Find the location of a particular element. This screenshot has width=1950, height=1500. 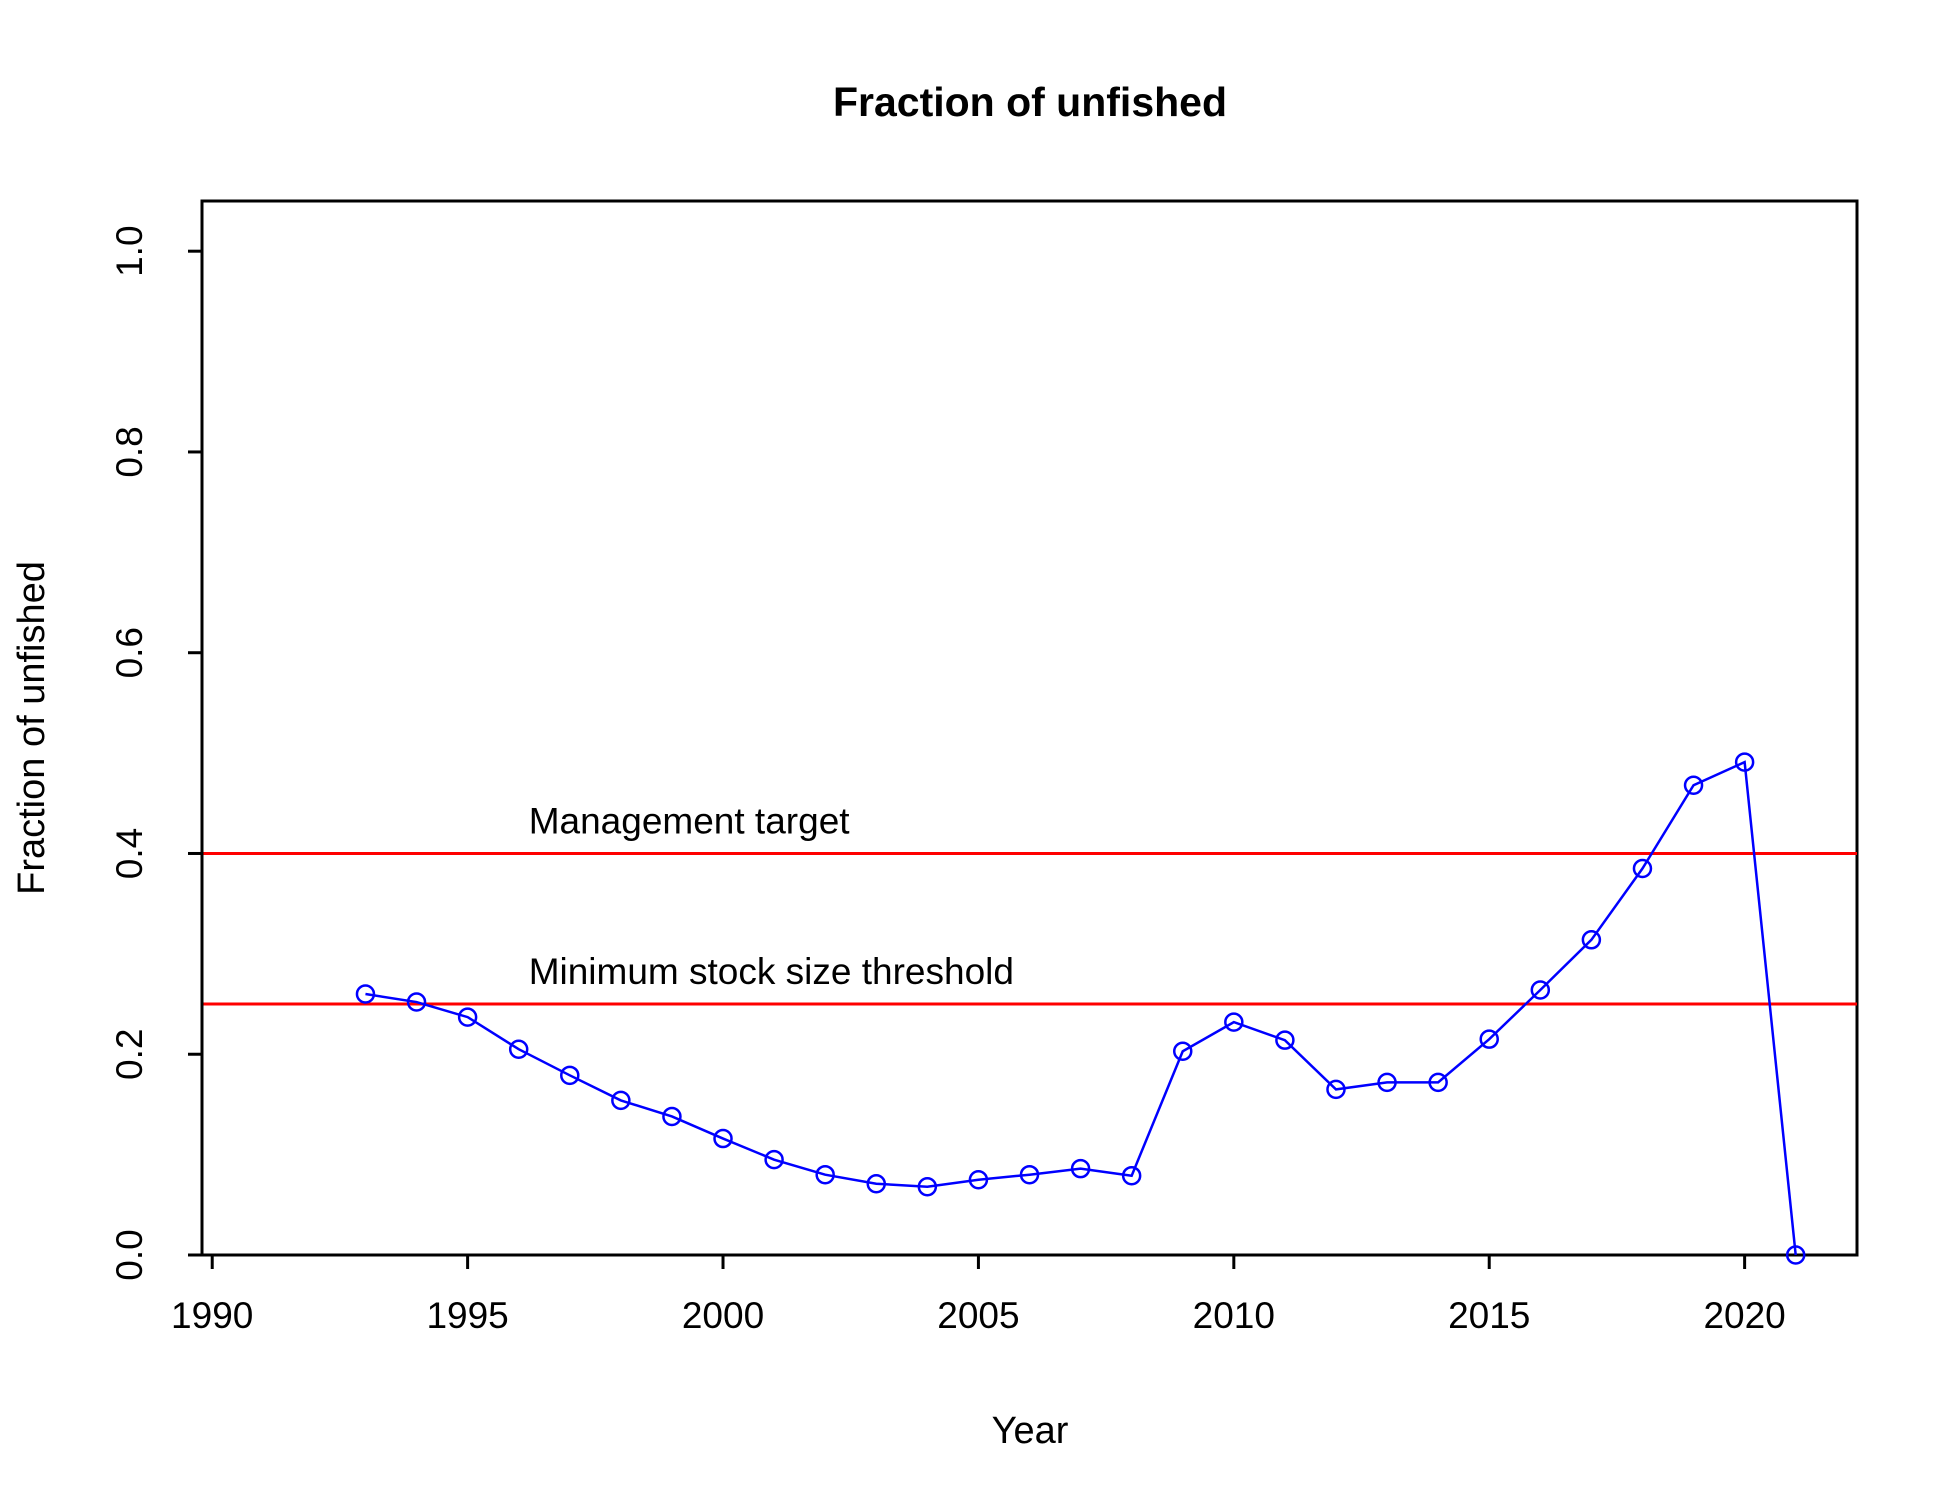

y-tick-label-3: 0.6 is located at coordinates (129, 652).